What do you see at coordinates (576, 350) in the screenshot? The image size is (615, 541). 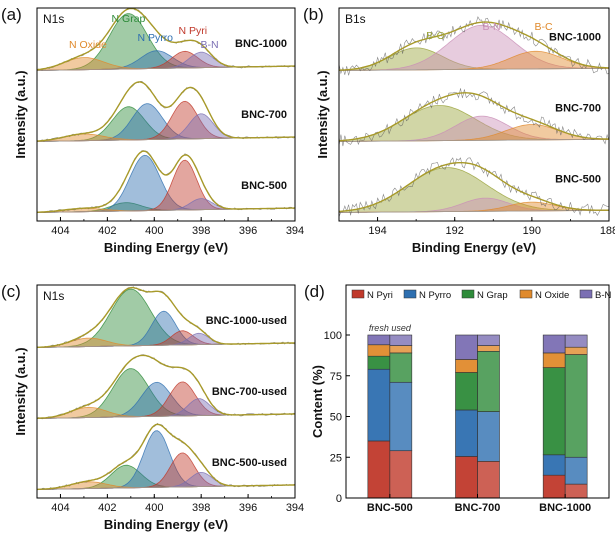 I see `bar-bnc-1000-used-n-oxide` at bounding box center [576, 350].